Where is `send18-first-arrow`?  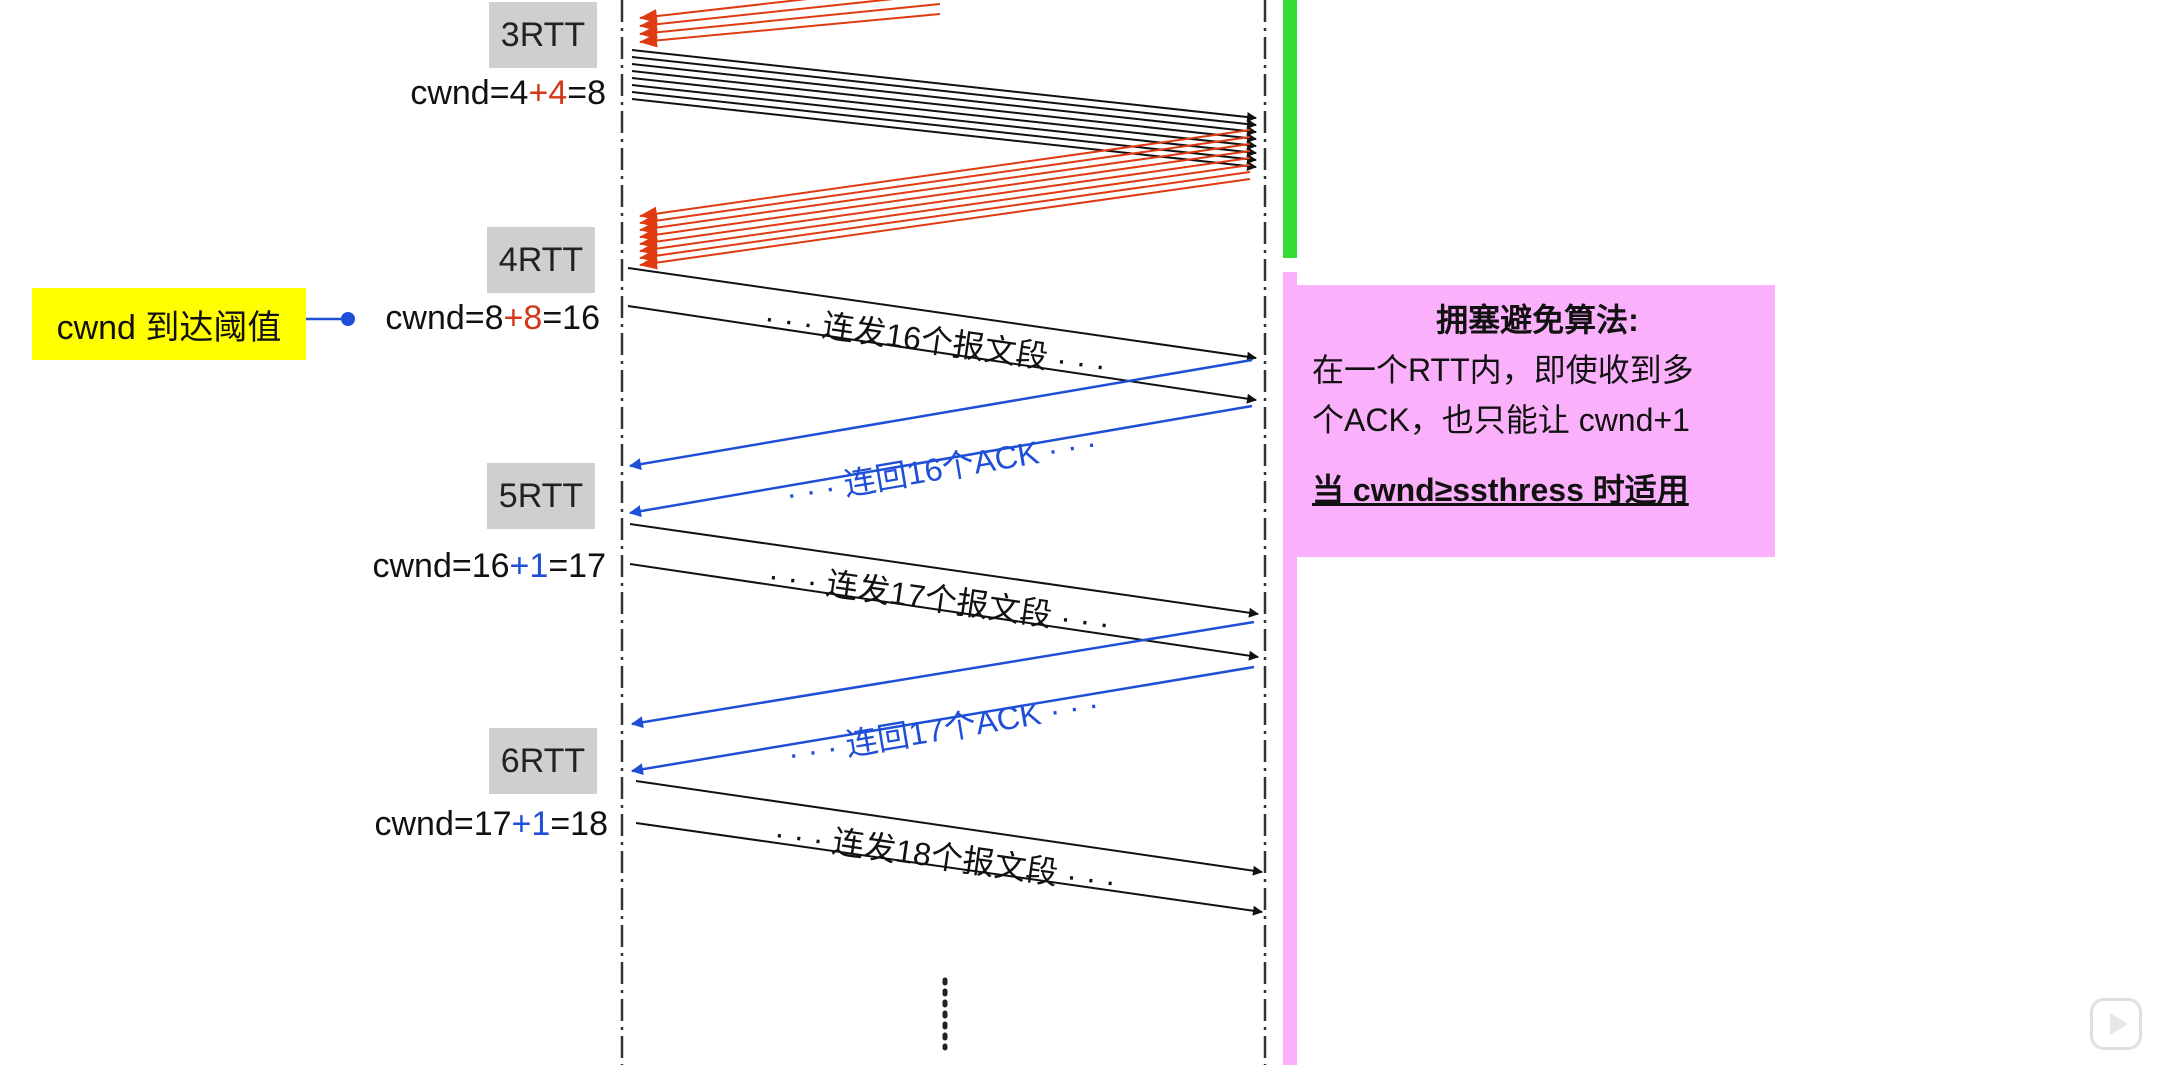
send18-first-arrow is located at coordinates (949, 828).